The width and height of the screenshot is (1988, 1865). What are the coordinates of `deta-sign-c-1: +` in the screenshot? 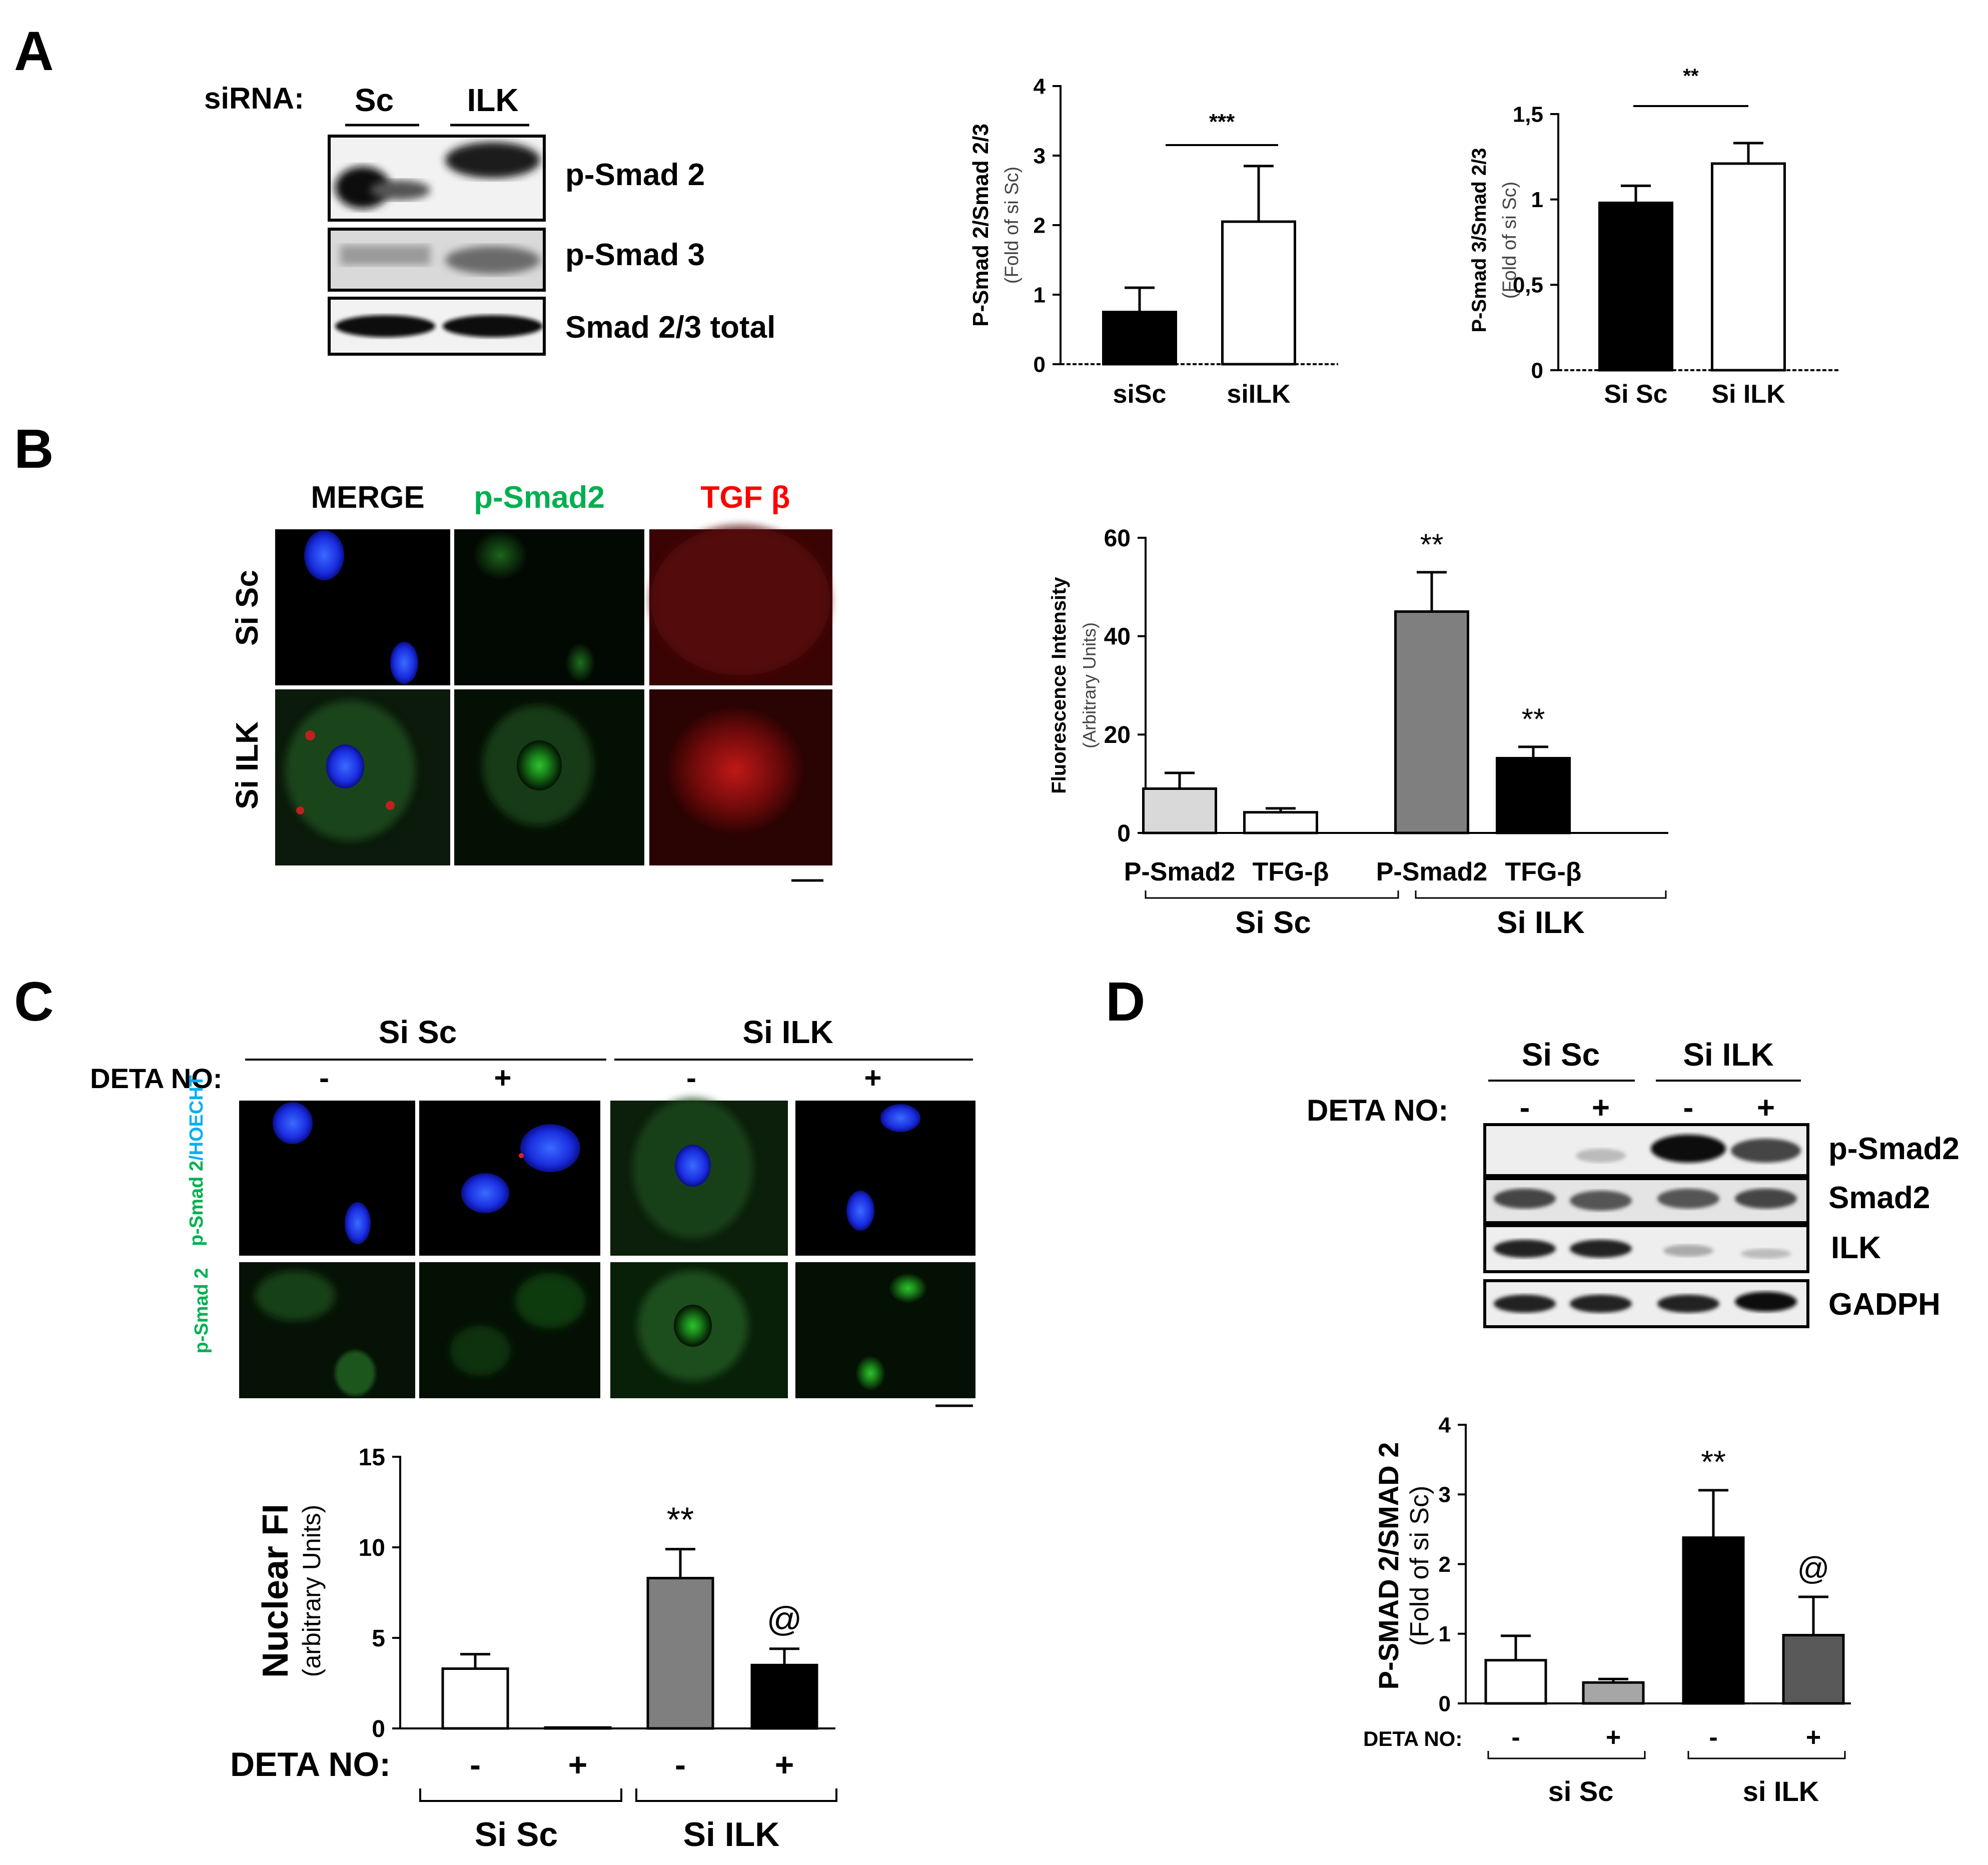 It's located at (503, 1078).